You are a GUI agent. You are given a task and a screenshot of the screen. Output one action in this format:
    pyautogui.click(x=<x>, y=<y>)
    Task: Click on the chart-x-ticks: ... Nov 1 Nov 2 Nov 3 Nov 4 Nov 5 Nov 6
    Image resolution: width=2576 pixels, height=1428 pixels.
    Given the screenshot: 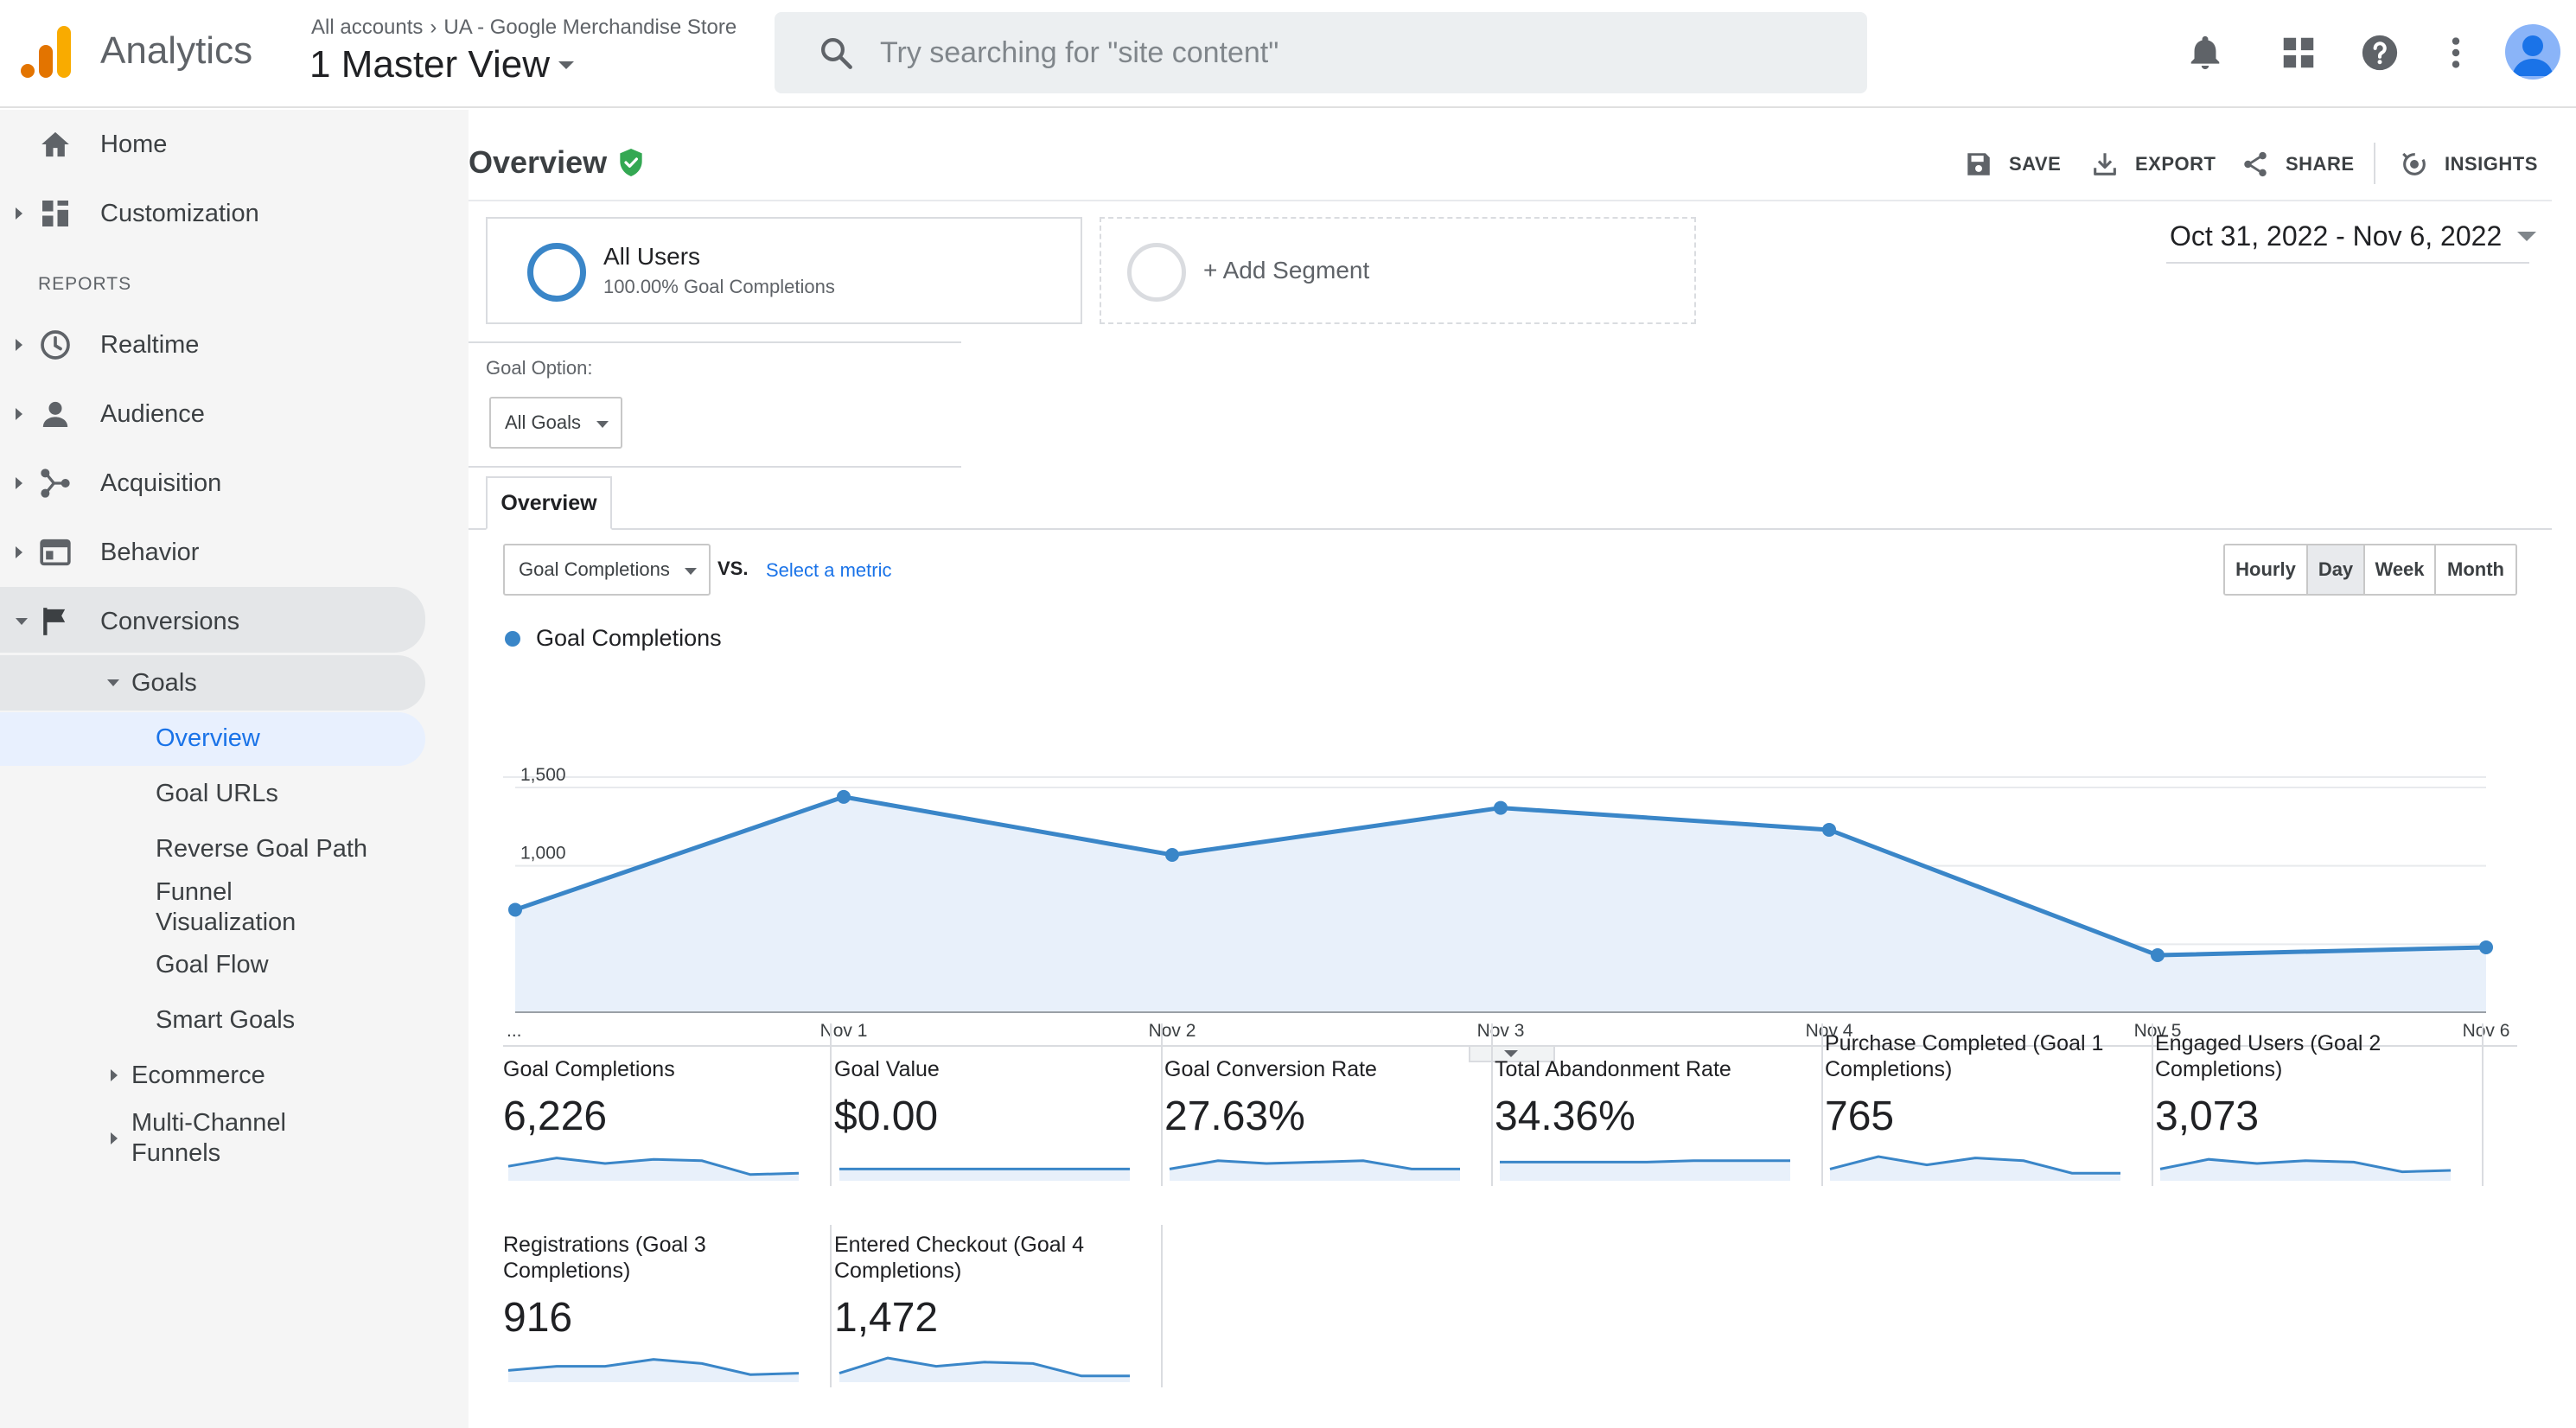 What is the action you would take?
    pyautogui.click(x=1508, y=1031)
    